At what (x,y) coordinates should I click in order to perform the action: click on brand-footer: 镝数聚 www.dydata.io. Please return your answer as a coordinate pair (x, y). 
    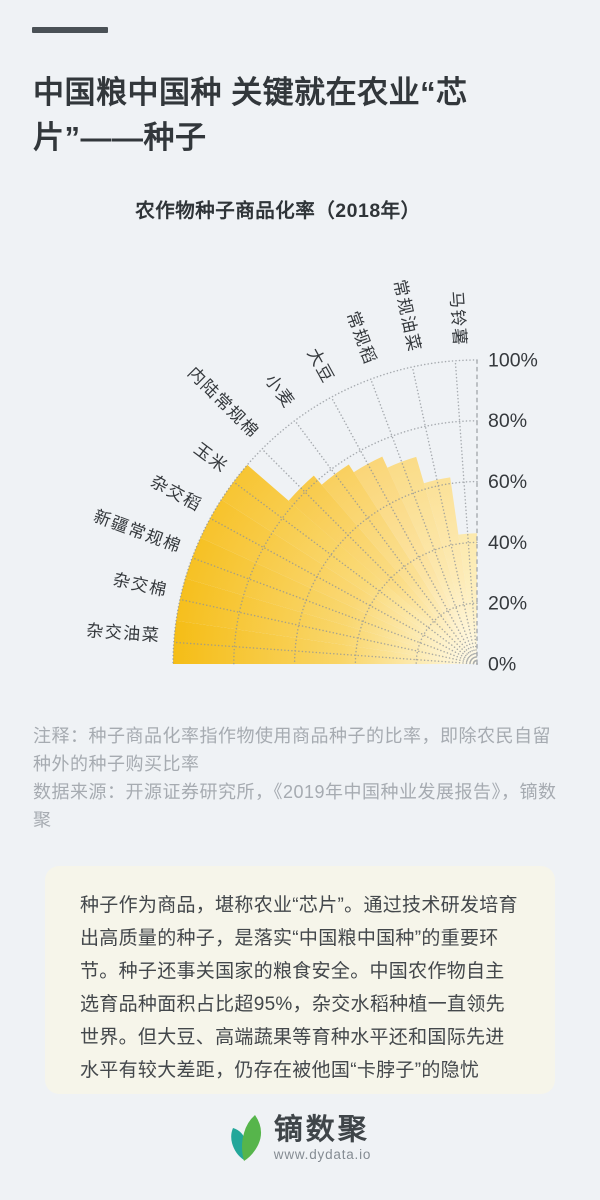
    Looking at the image, I should click on (300, 1138).